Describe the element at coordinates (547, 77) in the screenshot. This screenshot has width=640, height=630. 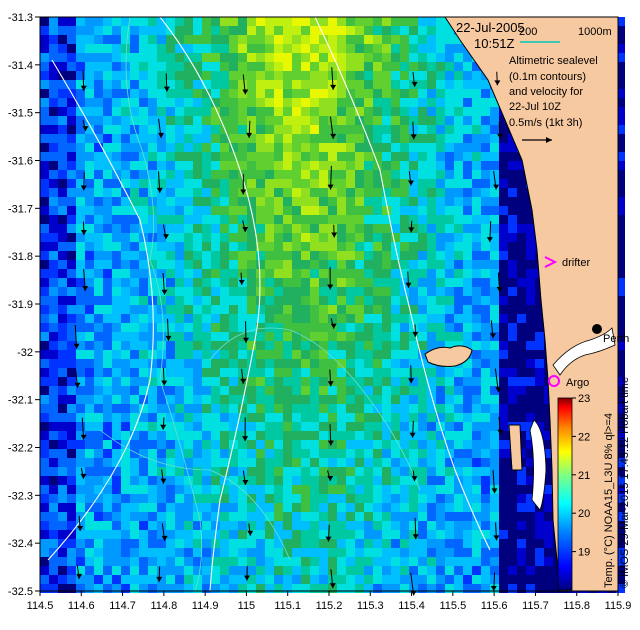
I see `info-line-2: (0.1m contours)` at that location.